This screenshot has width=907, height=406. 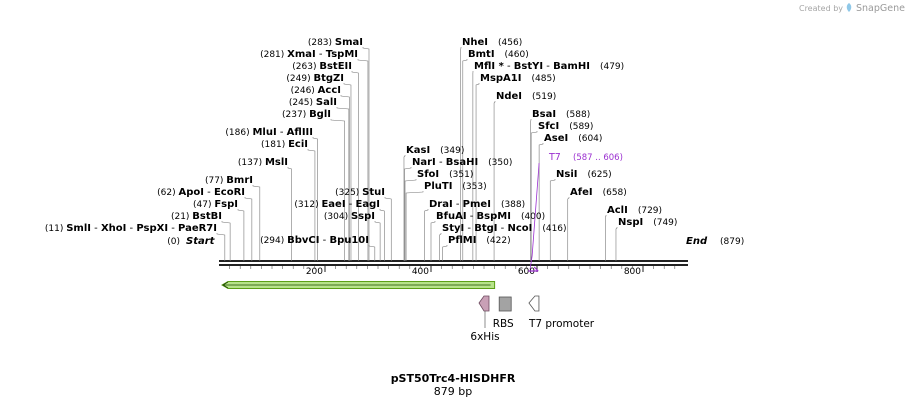 I want to click on primer-t7: T7 (587 .. 606), so click(x=575, y=212).